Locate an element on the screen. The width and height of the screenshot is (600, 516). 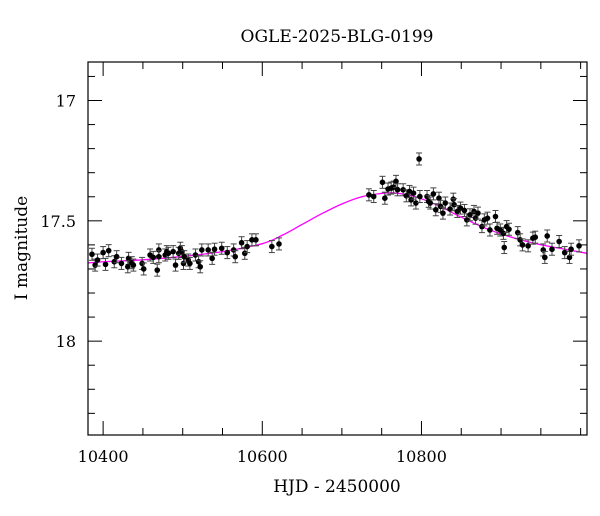
x-tick-label: 10400 is located at coordinates (103, 456).